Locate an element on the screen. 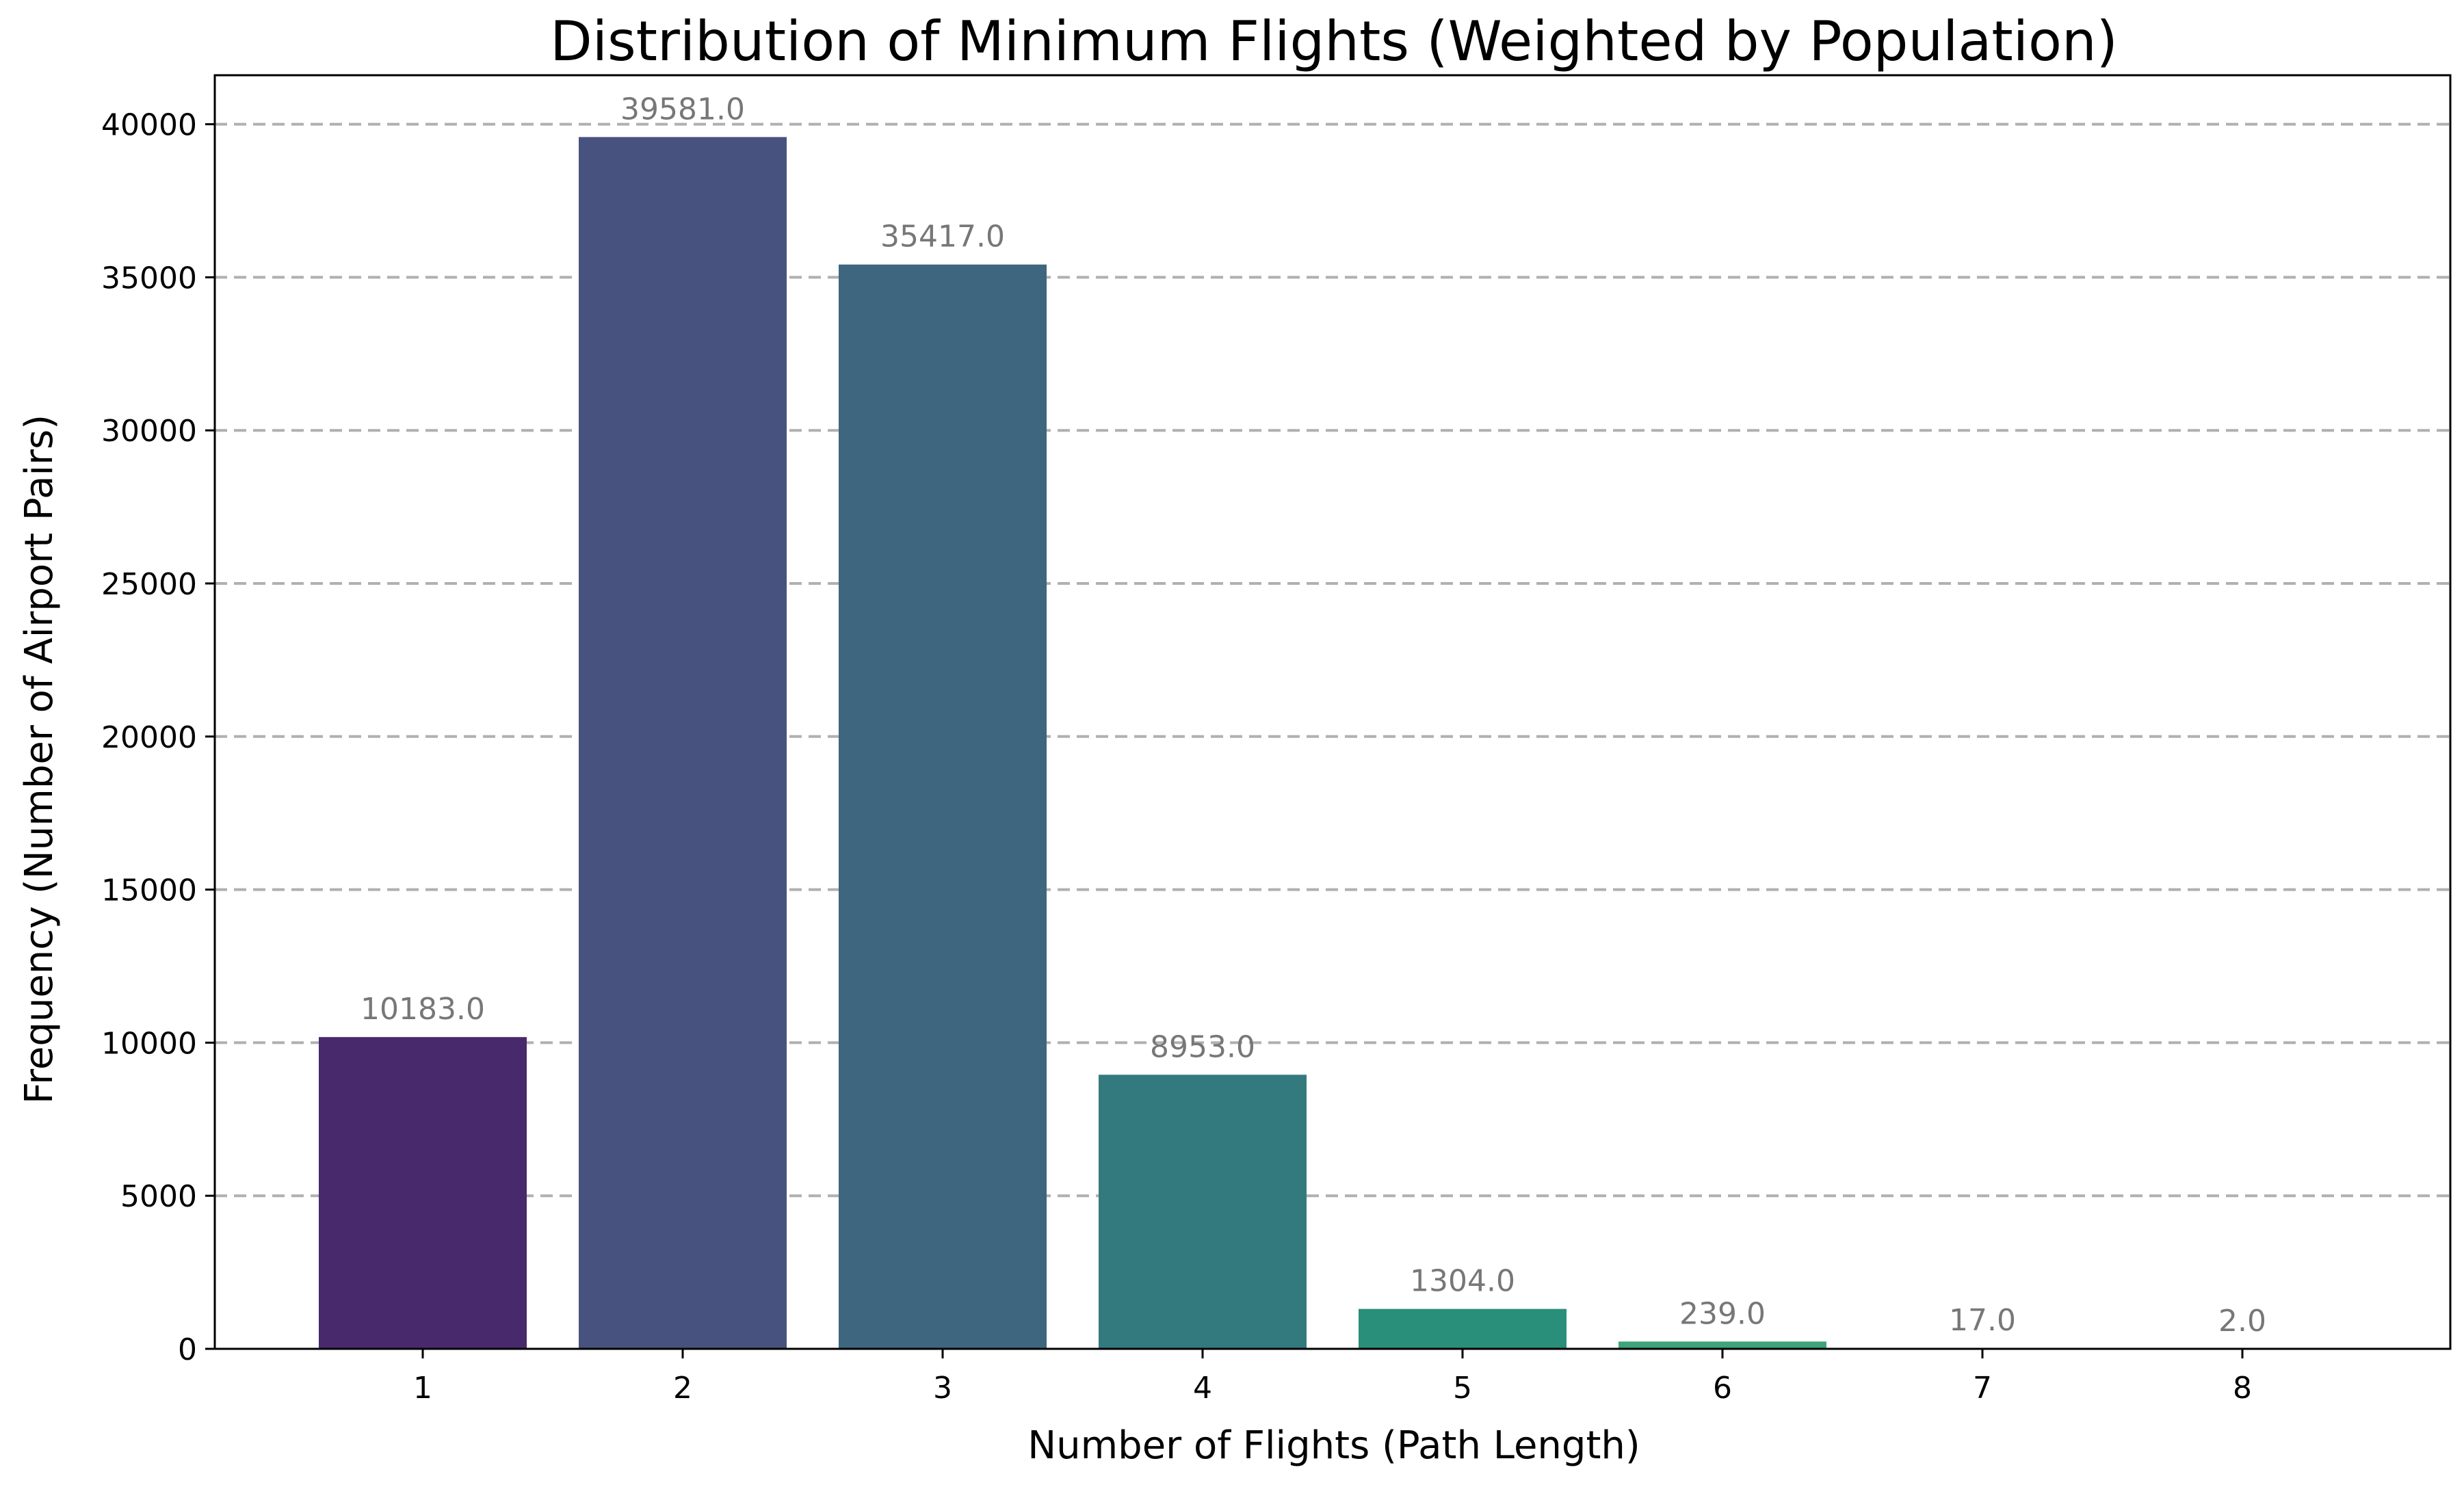  x-tick-label: 6 is located at coordinates (1722, 1388).